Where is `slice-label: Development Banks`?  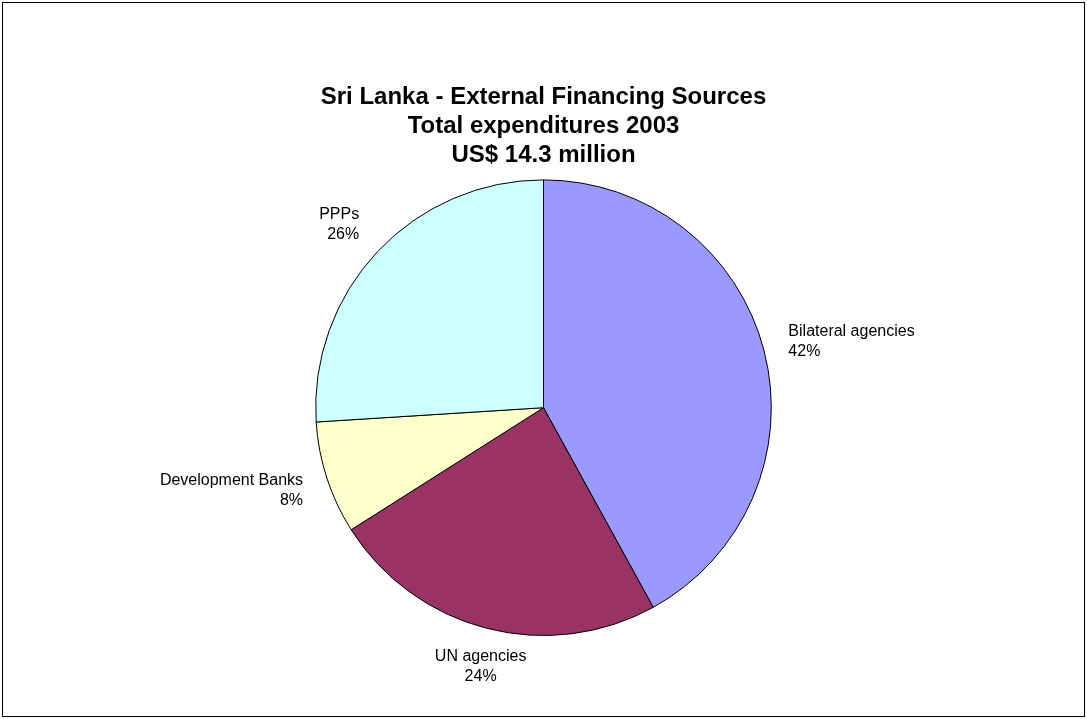 slice-label: Development Banks is located at coordinates (231, 479).